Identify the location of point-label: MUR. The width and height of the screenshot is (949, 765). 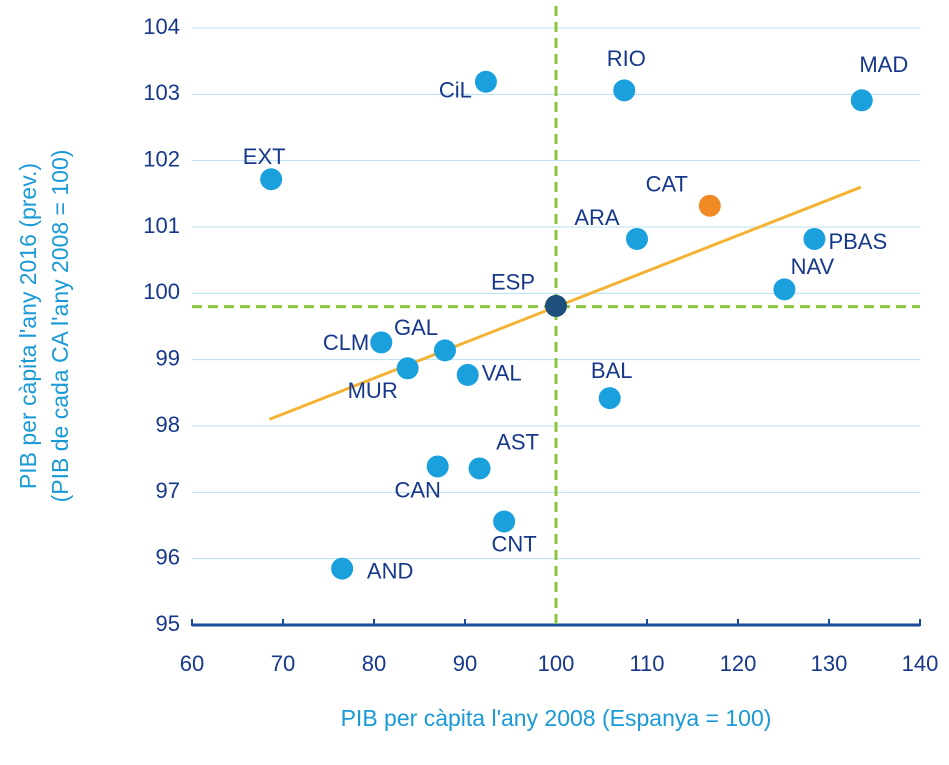
(373, 390).